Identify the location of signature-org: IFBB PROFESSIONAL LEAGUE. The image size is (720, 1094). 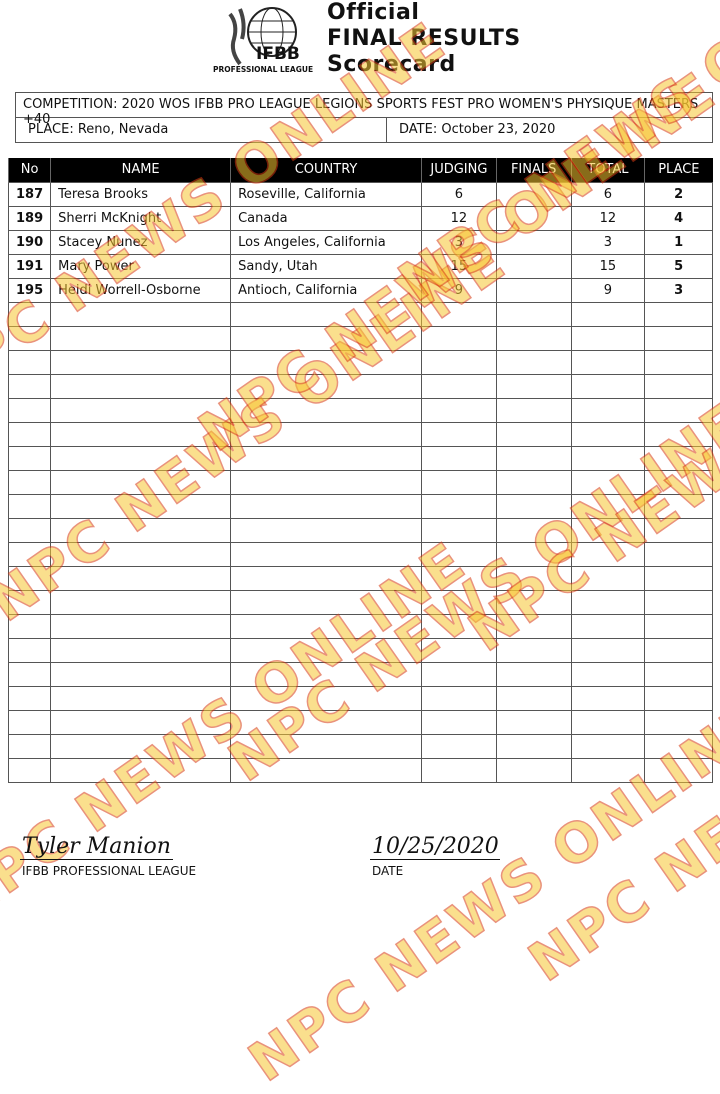
(109, 871).